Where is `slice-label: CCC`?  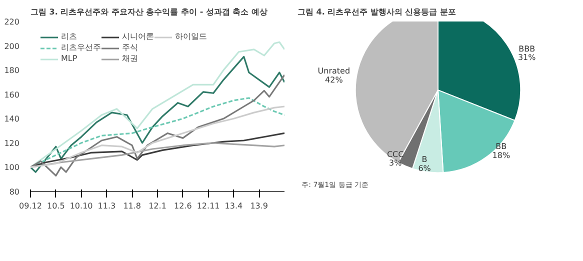
slice-label: CCC is located at coordinates (395, 154).